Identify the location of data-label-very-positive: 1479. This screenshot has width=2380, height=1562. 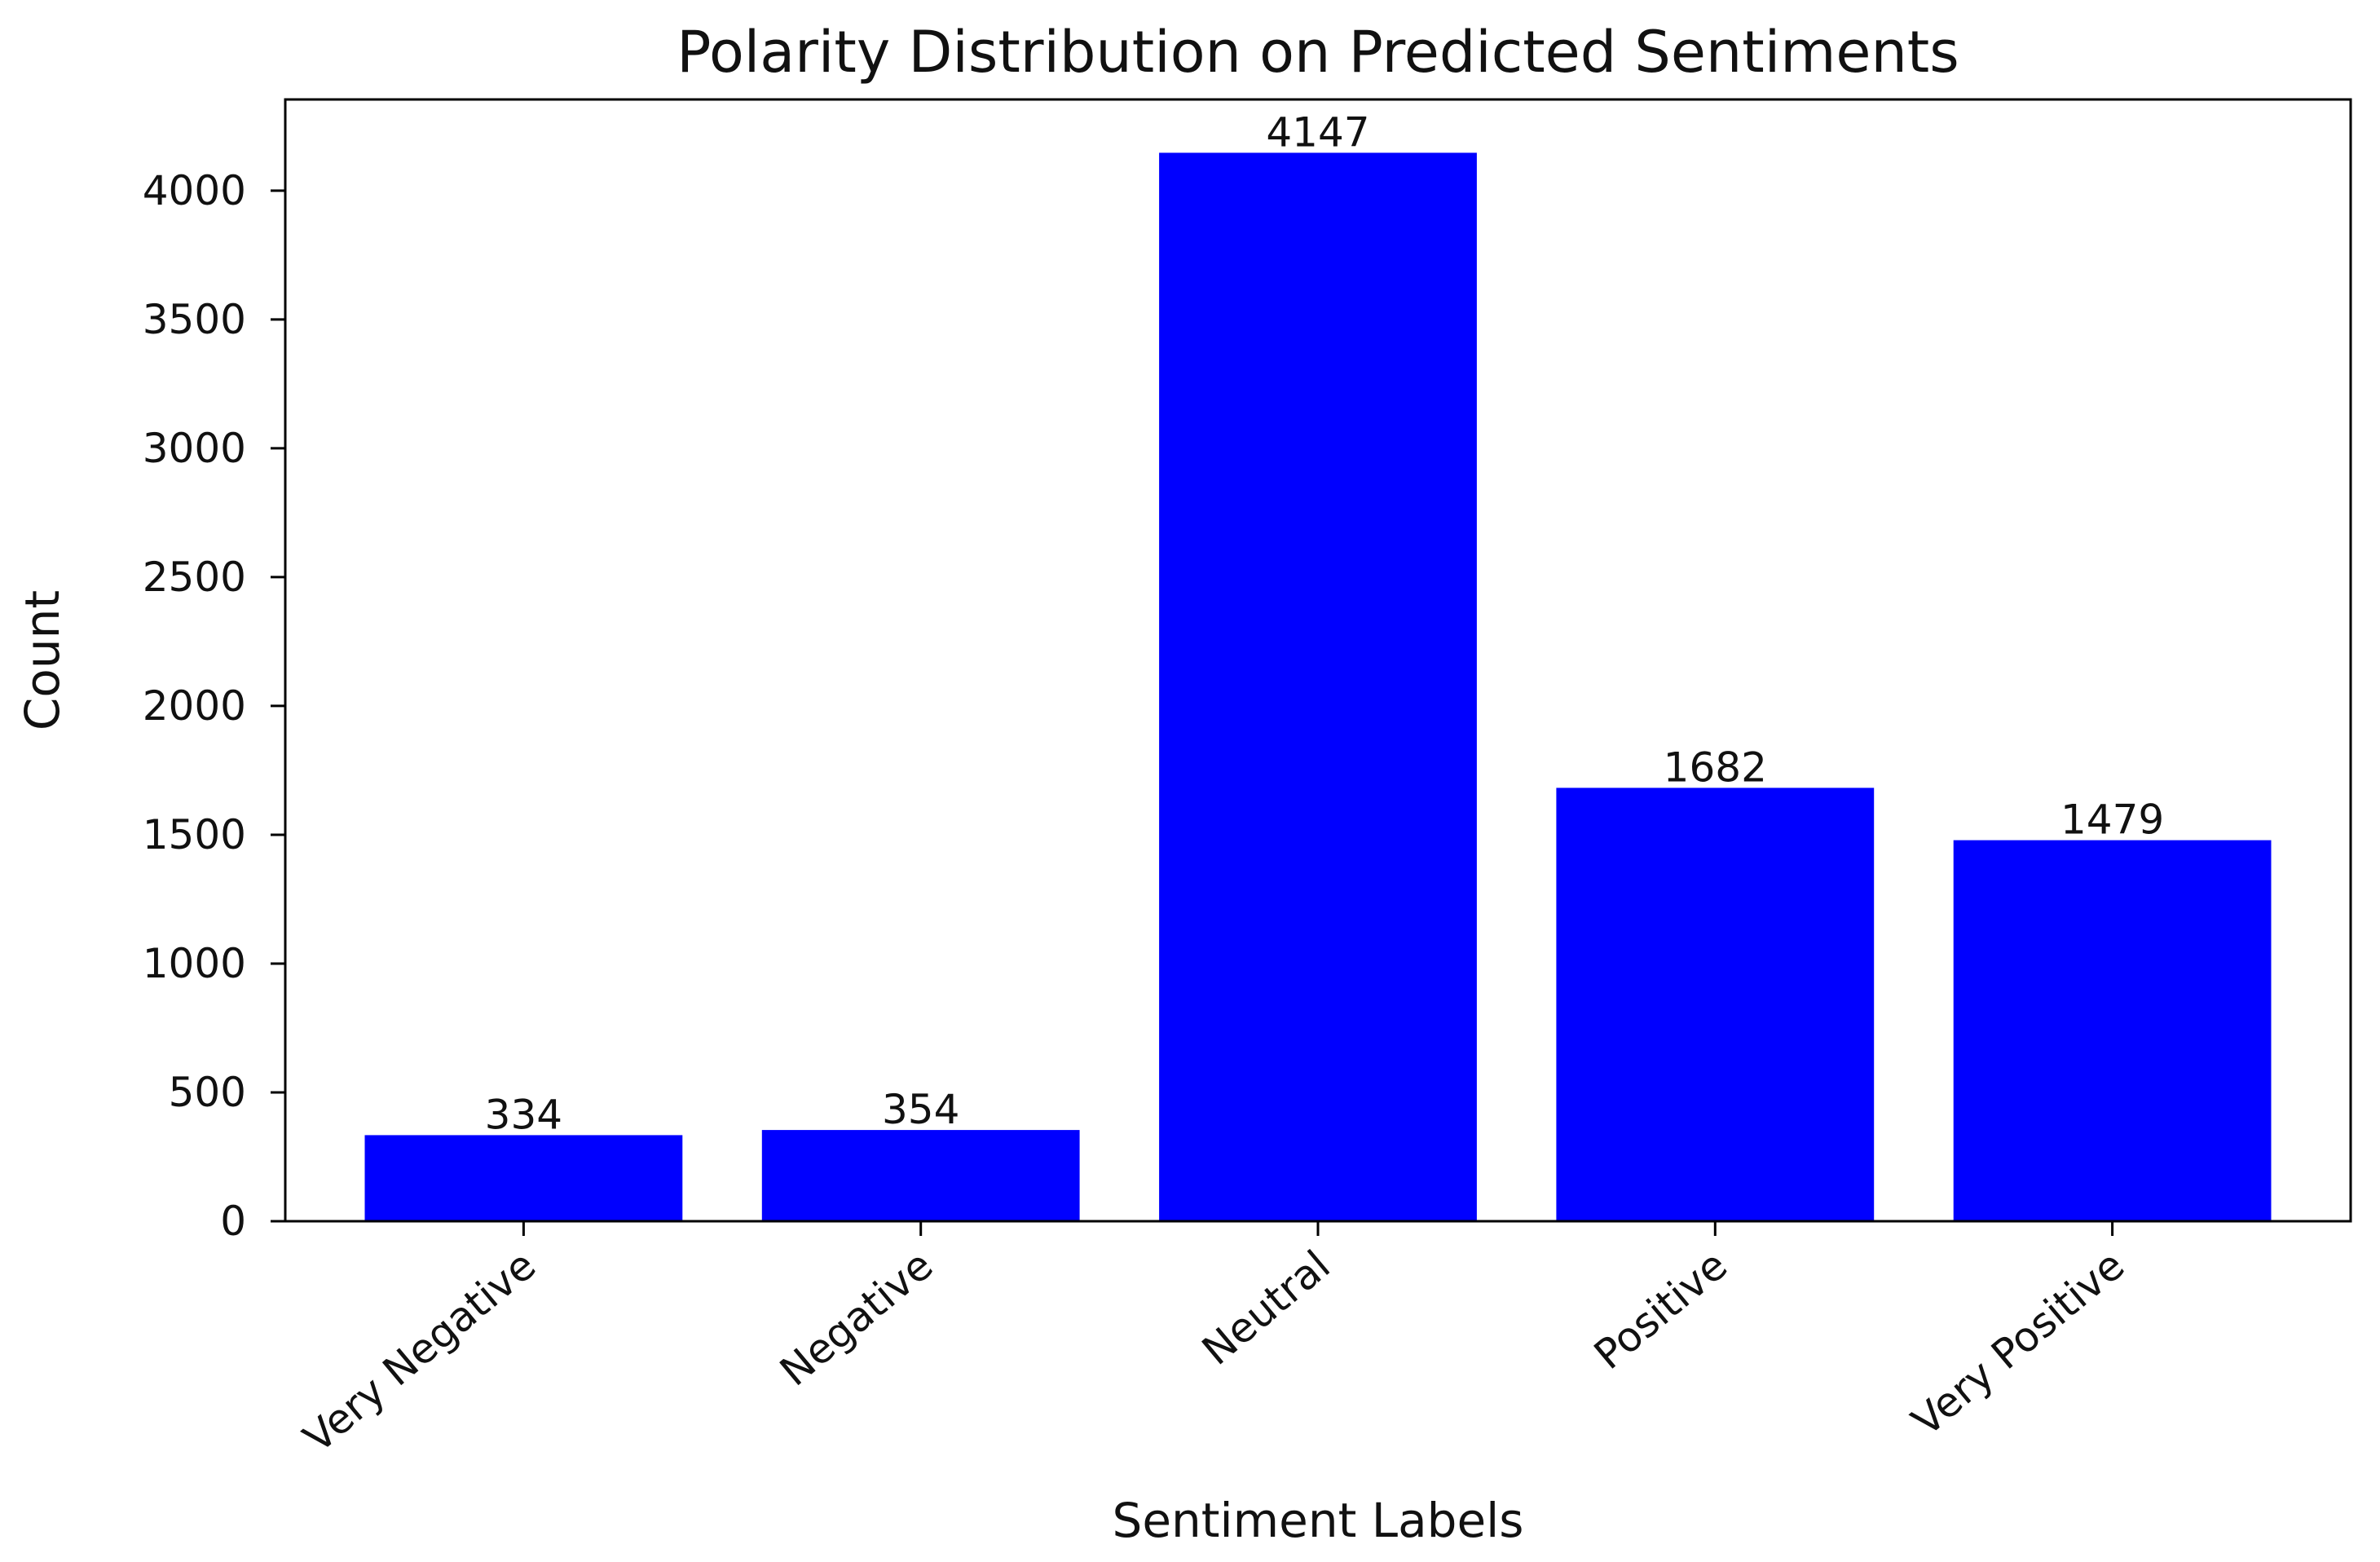
(2112, 820).